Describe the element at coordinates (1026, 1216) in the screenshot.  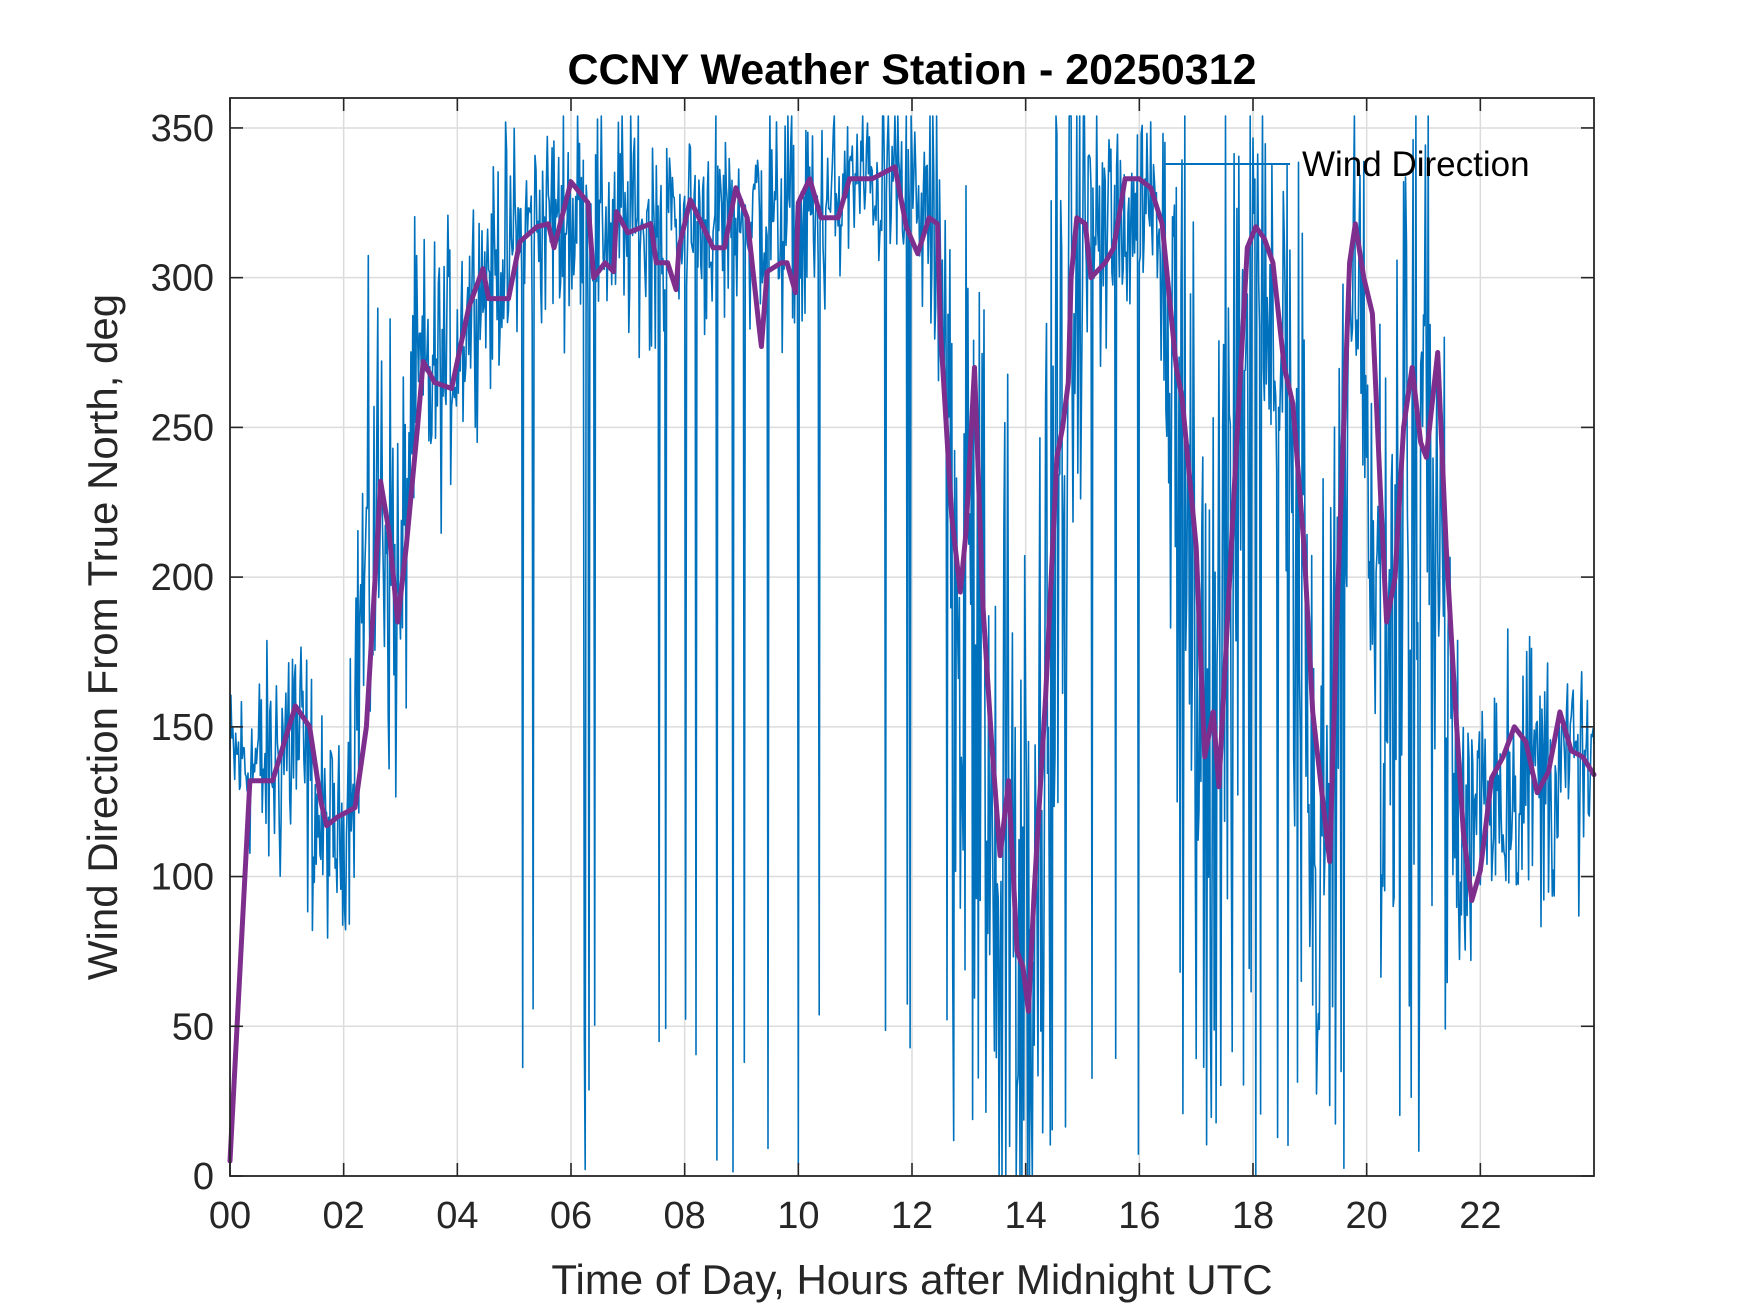
I see `x-tick-label: 14` at that location.